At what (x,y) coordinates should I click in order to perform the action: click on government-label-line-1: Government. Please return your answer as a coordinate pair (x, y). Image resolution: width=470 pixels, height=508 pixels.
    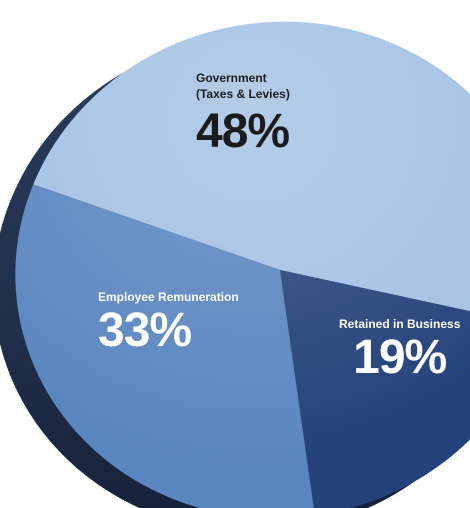
    Looking at the image, I should click on (231, 78).